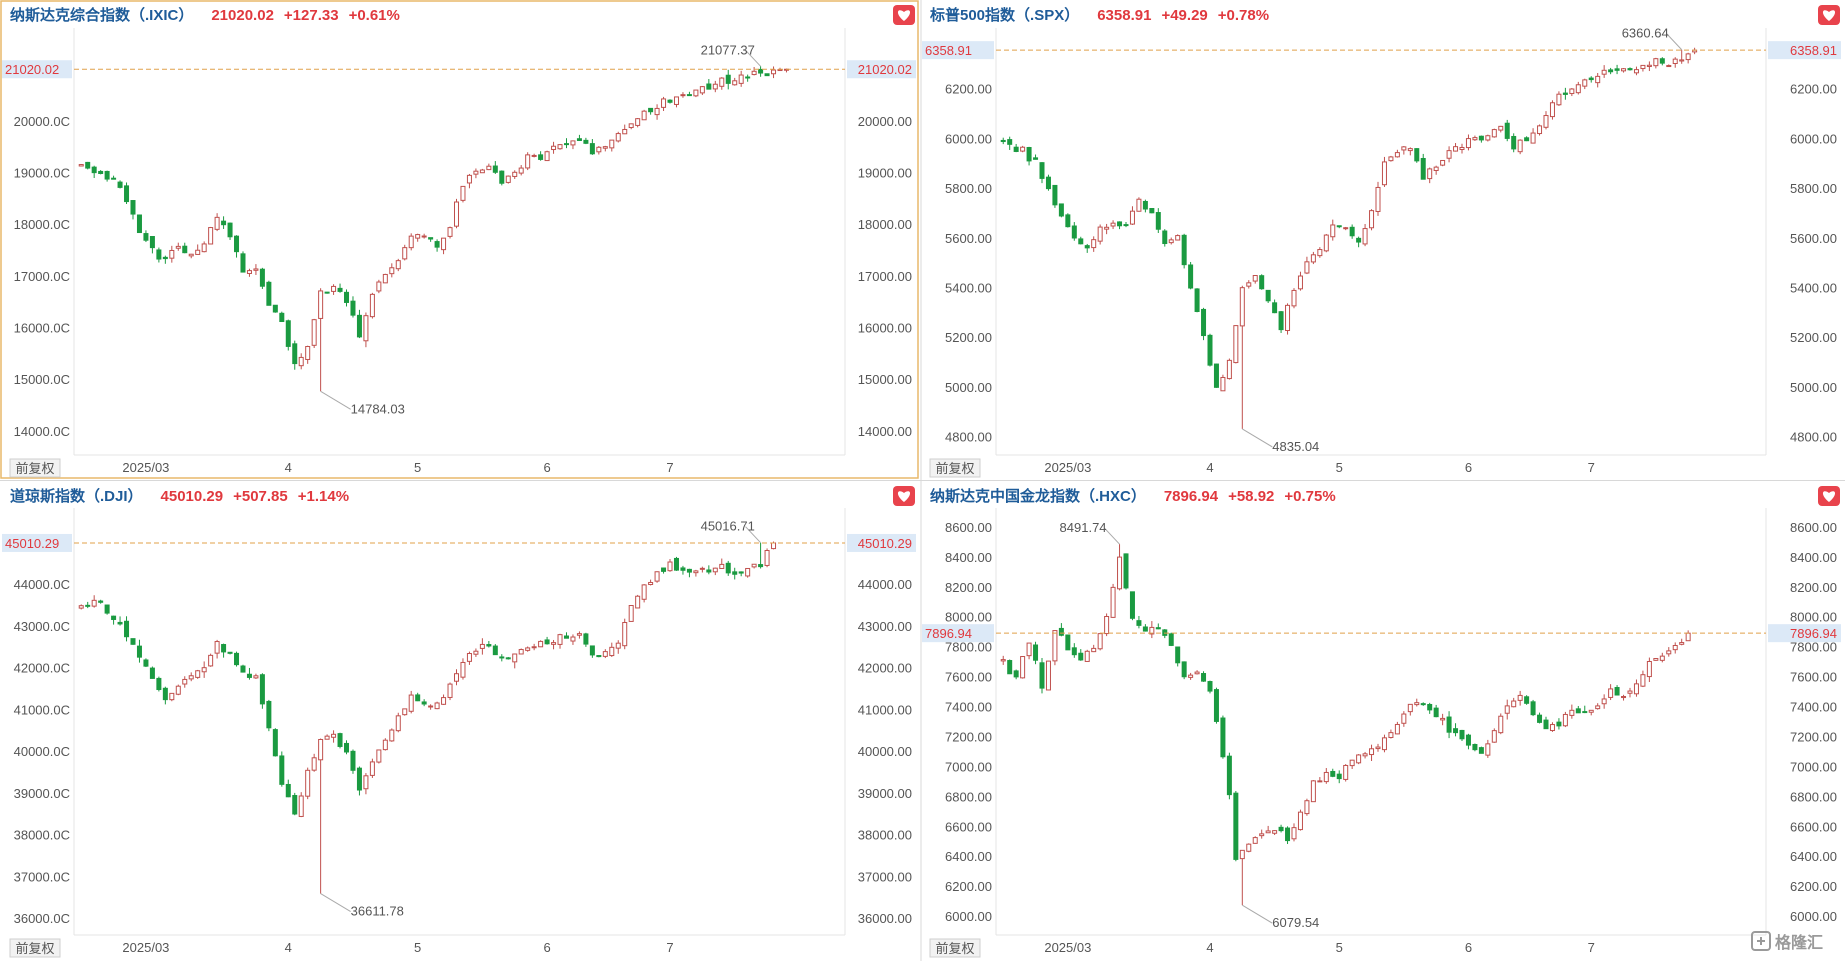 This screenshot has height=961, width=1845. I want to click on x-tick-label: 5, so click(1339, 467).